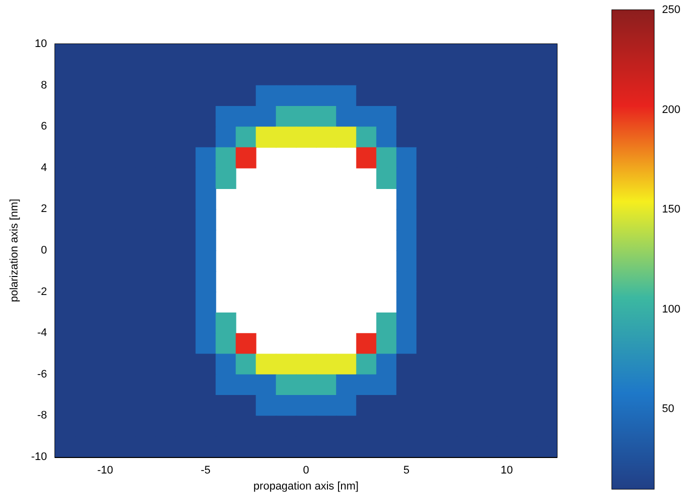 The width and height of the screenshot is (693, 501). What do you see at coordinates (671, 210) in the screenshot?
I see `color-bar-label: 150` at bounding box center [671, 210].